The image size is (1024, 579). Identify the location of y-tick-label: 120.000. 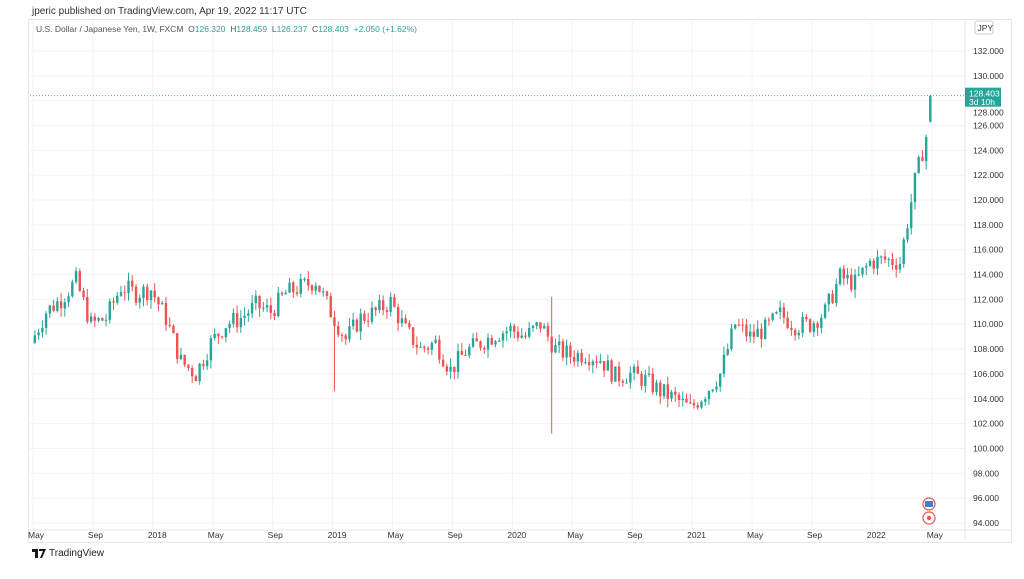
(988, 200).